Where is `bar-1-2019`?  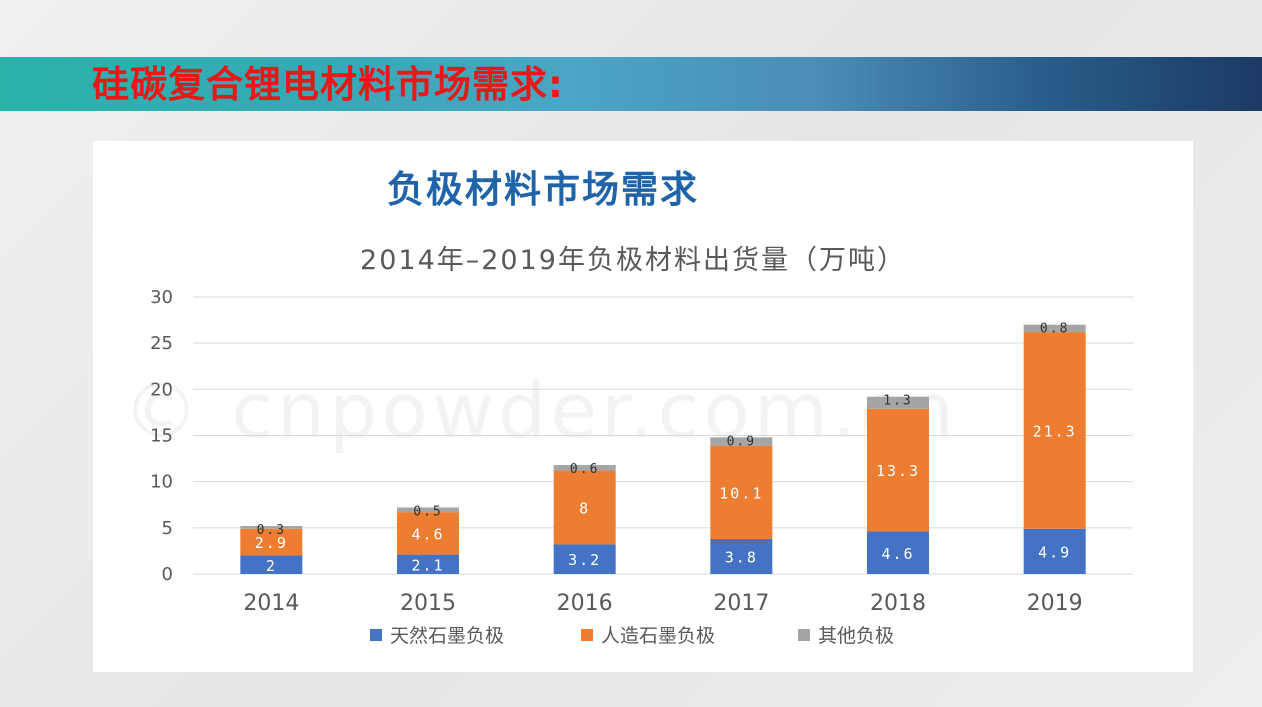
bar-1-2019 is located at coordinates (1054, 430).